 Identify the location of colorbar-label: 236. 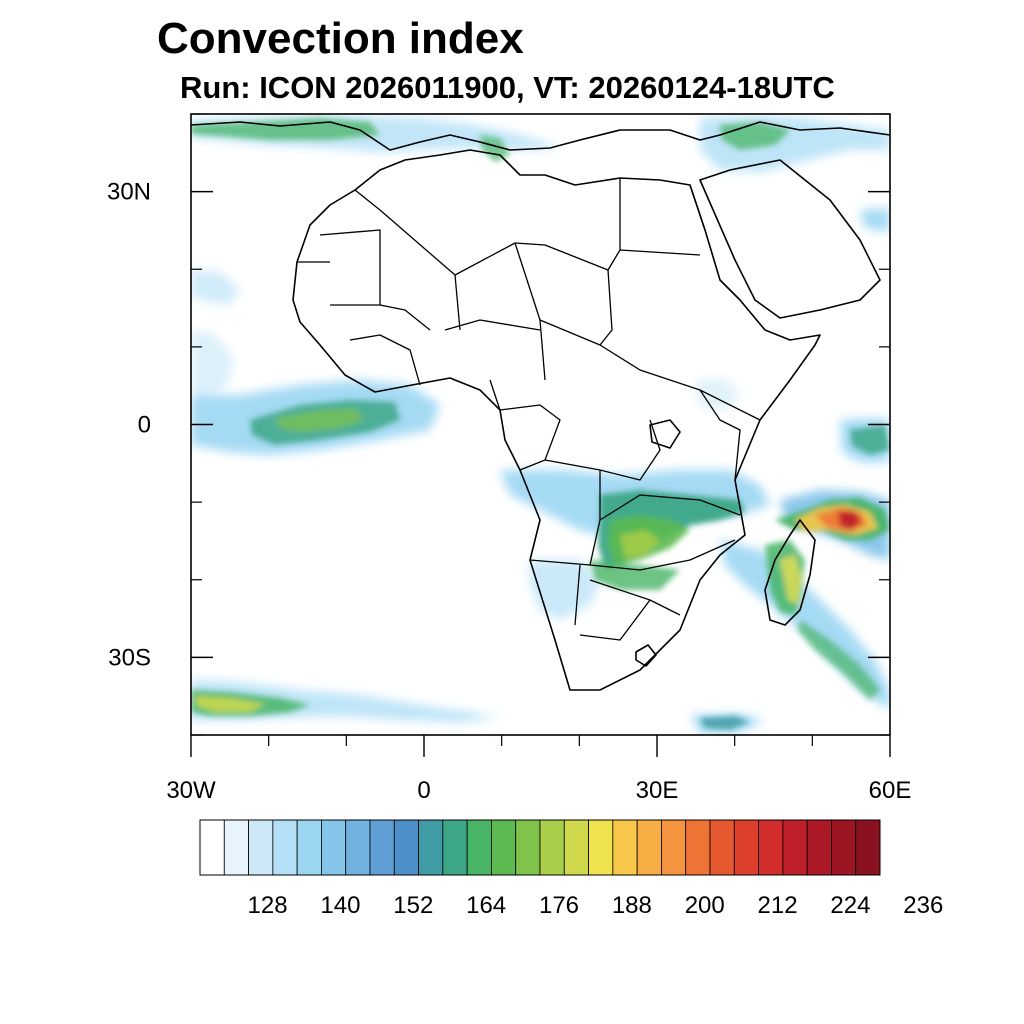
(923, 905).